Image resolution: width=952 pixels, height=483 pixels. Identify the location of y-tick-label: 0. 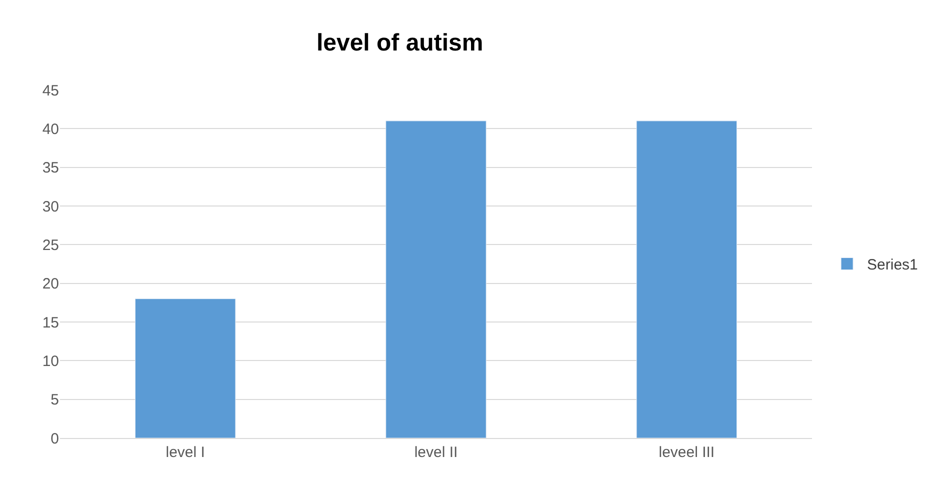
(54, 439).